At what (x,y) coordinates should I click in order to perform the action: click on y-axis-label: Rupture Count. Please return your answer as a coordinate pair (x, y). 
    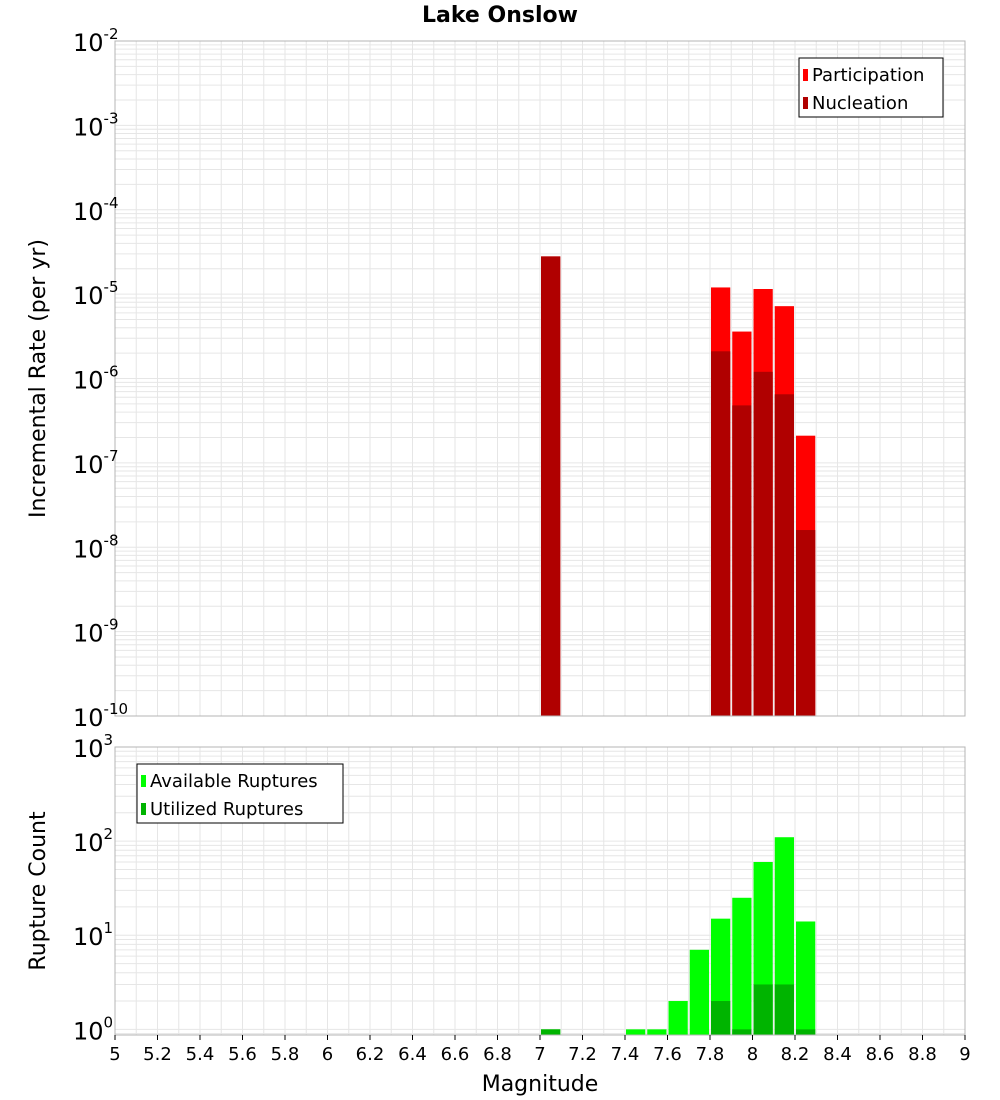
    Looking at the image, I should click on (38, 891).